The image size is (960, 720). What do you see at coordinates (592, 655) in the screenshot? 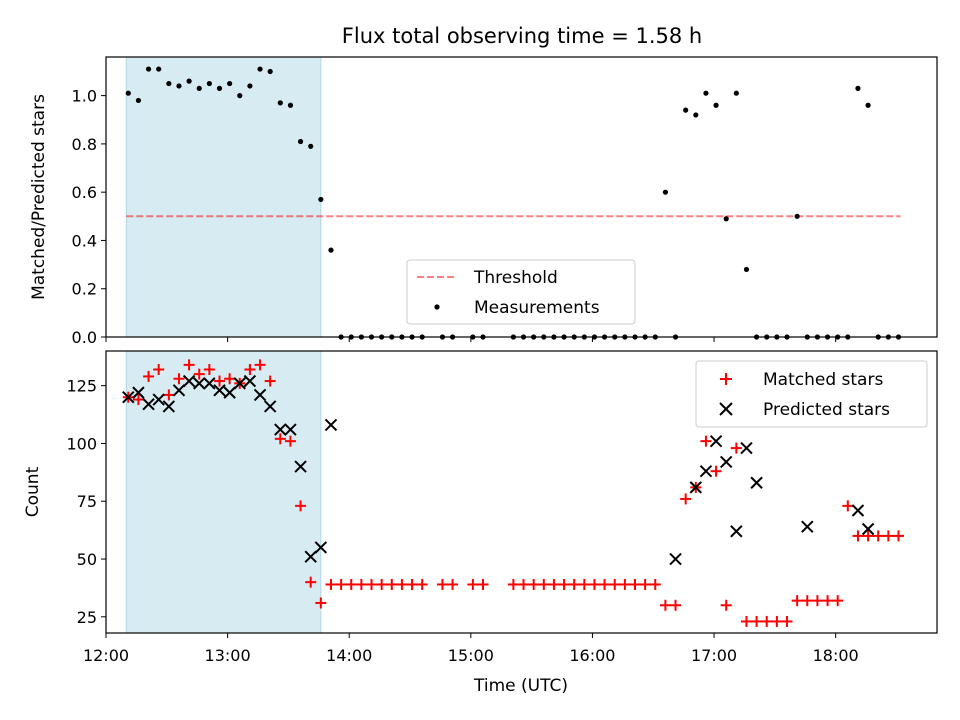
I see `count-x-tick-label: 16:00` at bounding box center [592, 655].